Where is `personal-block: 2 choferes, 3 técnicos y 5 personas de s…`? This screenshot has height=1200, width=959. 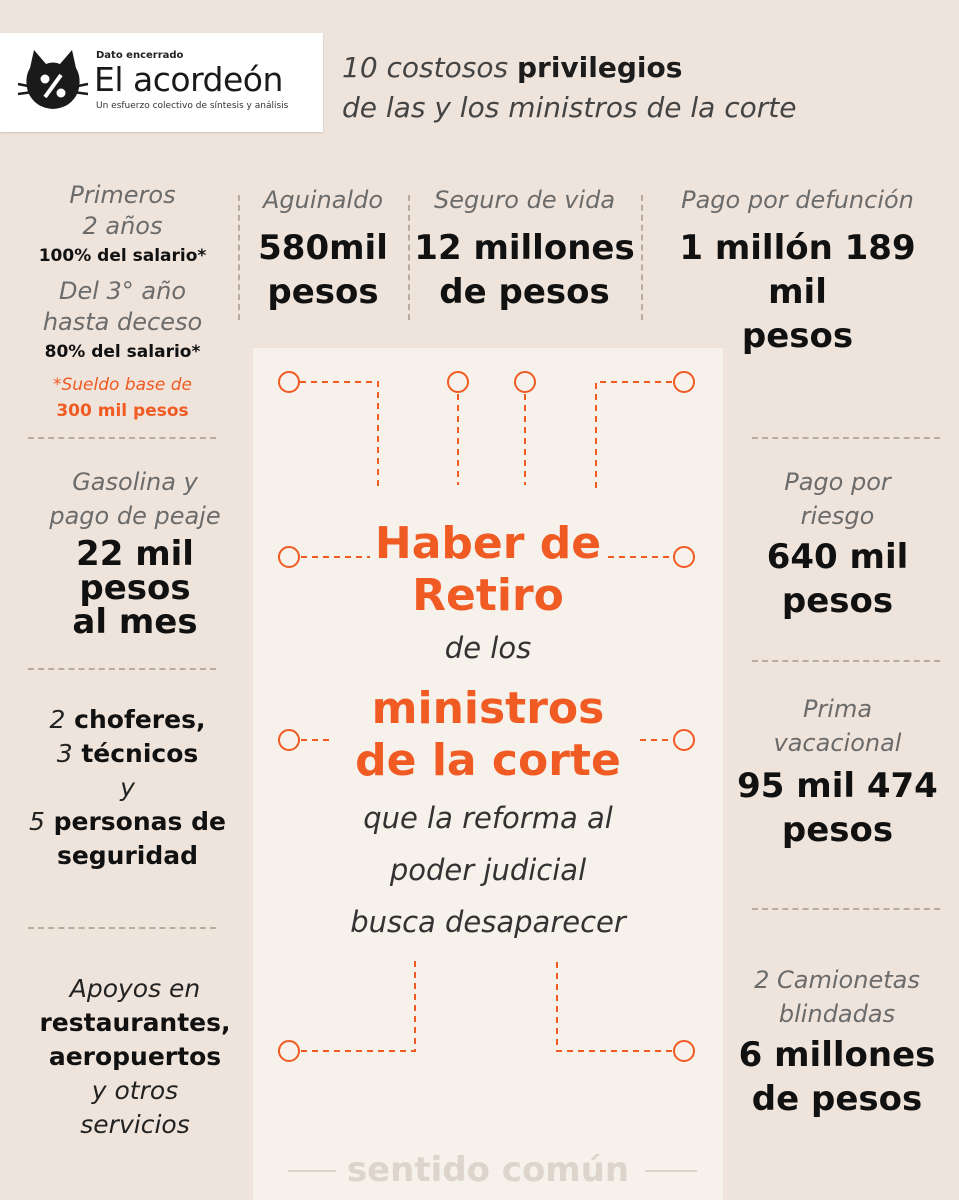 personal-block: 2 choferes, 3 técnicos y 5 personas de s… is located at coordinates (127, 788).